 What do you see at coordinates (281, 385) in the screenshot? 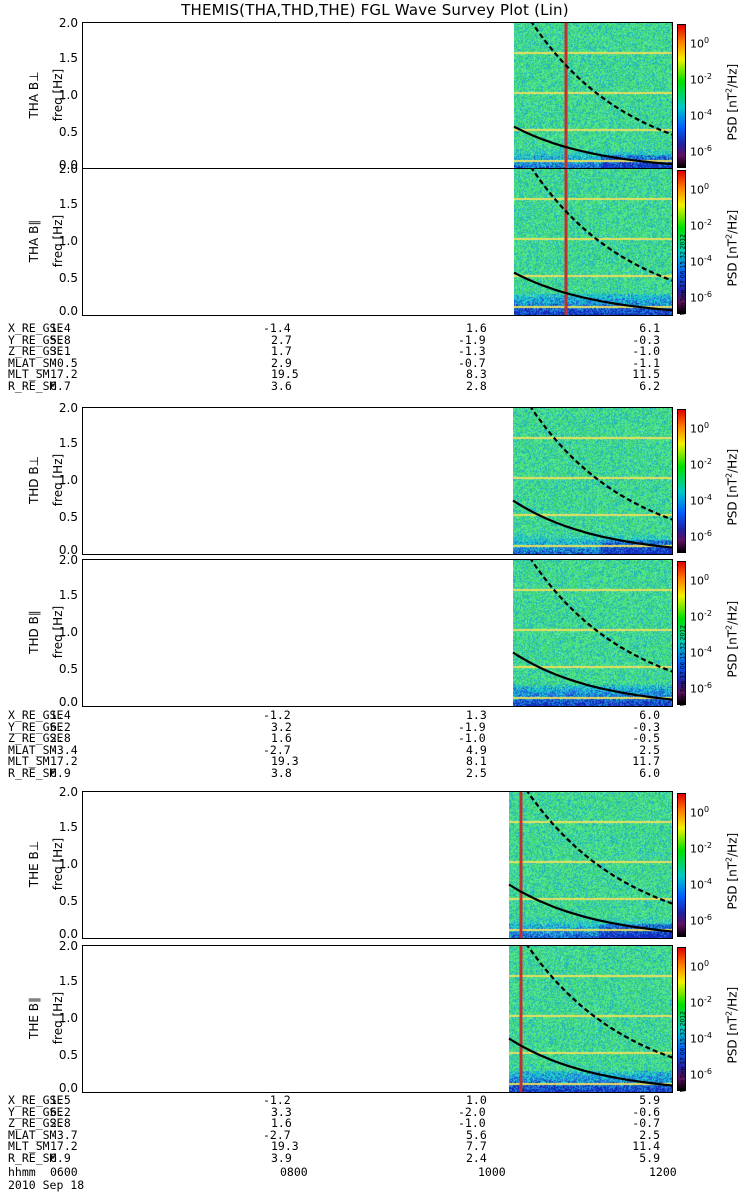
I see `ephemeris-value: 3.6` at bounding box center [281, 385].